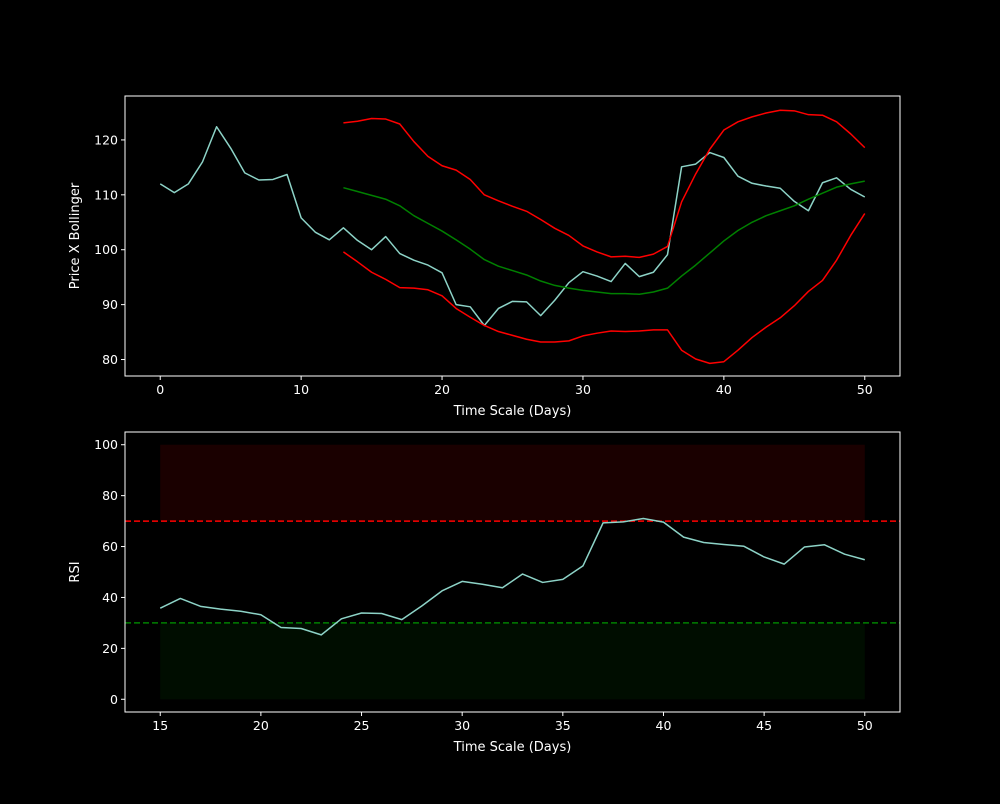  I want to click on price-y-tick-label: 100, so click(106, 249).